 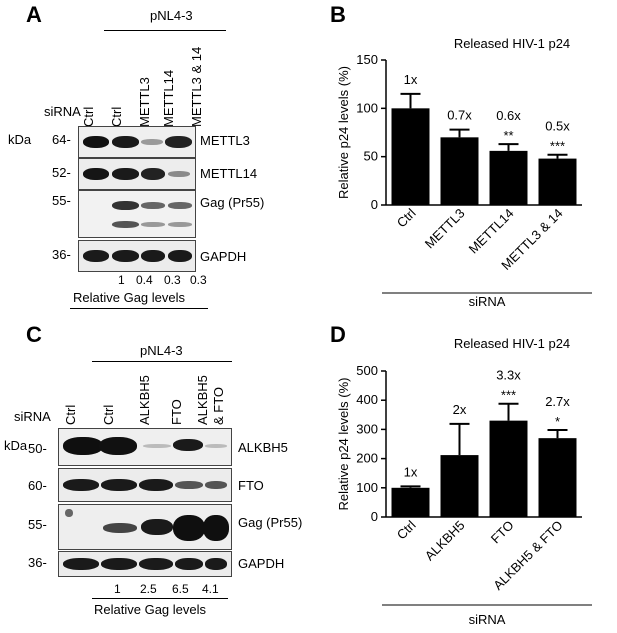 I want to click on panel-c-group-line, so click(x=162, y=361).